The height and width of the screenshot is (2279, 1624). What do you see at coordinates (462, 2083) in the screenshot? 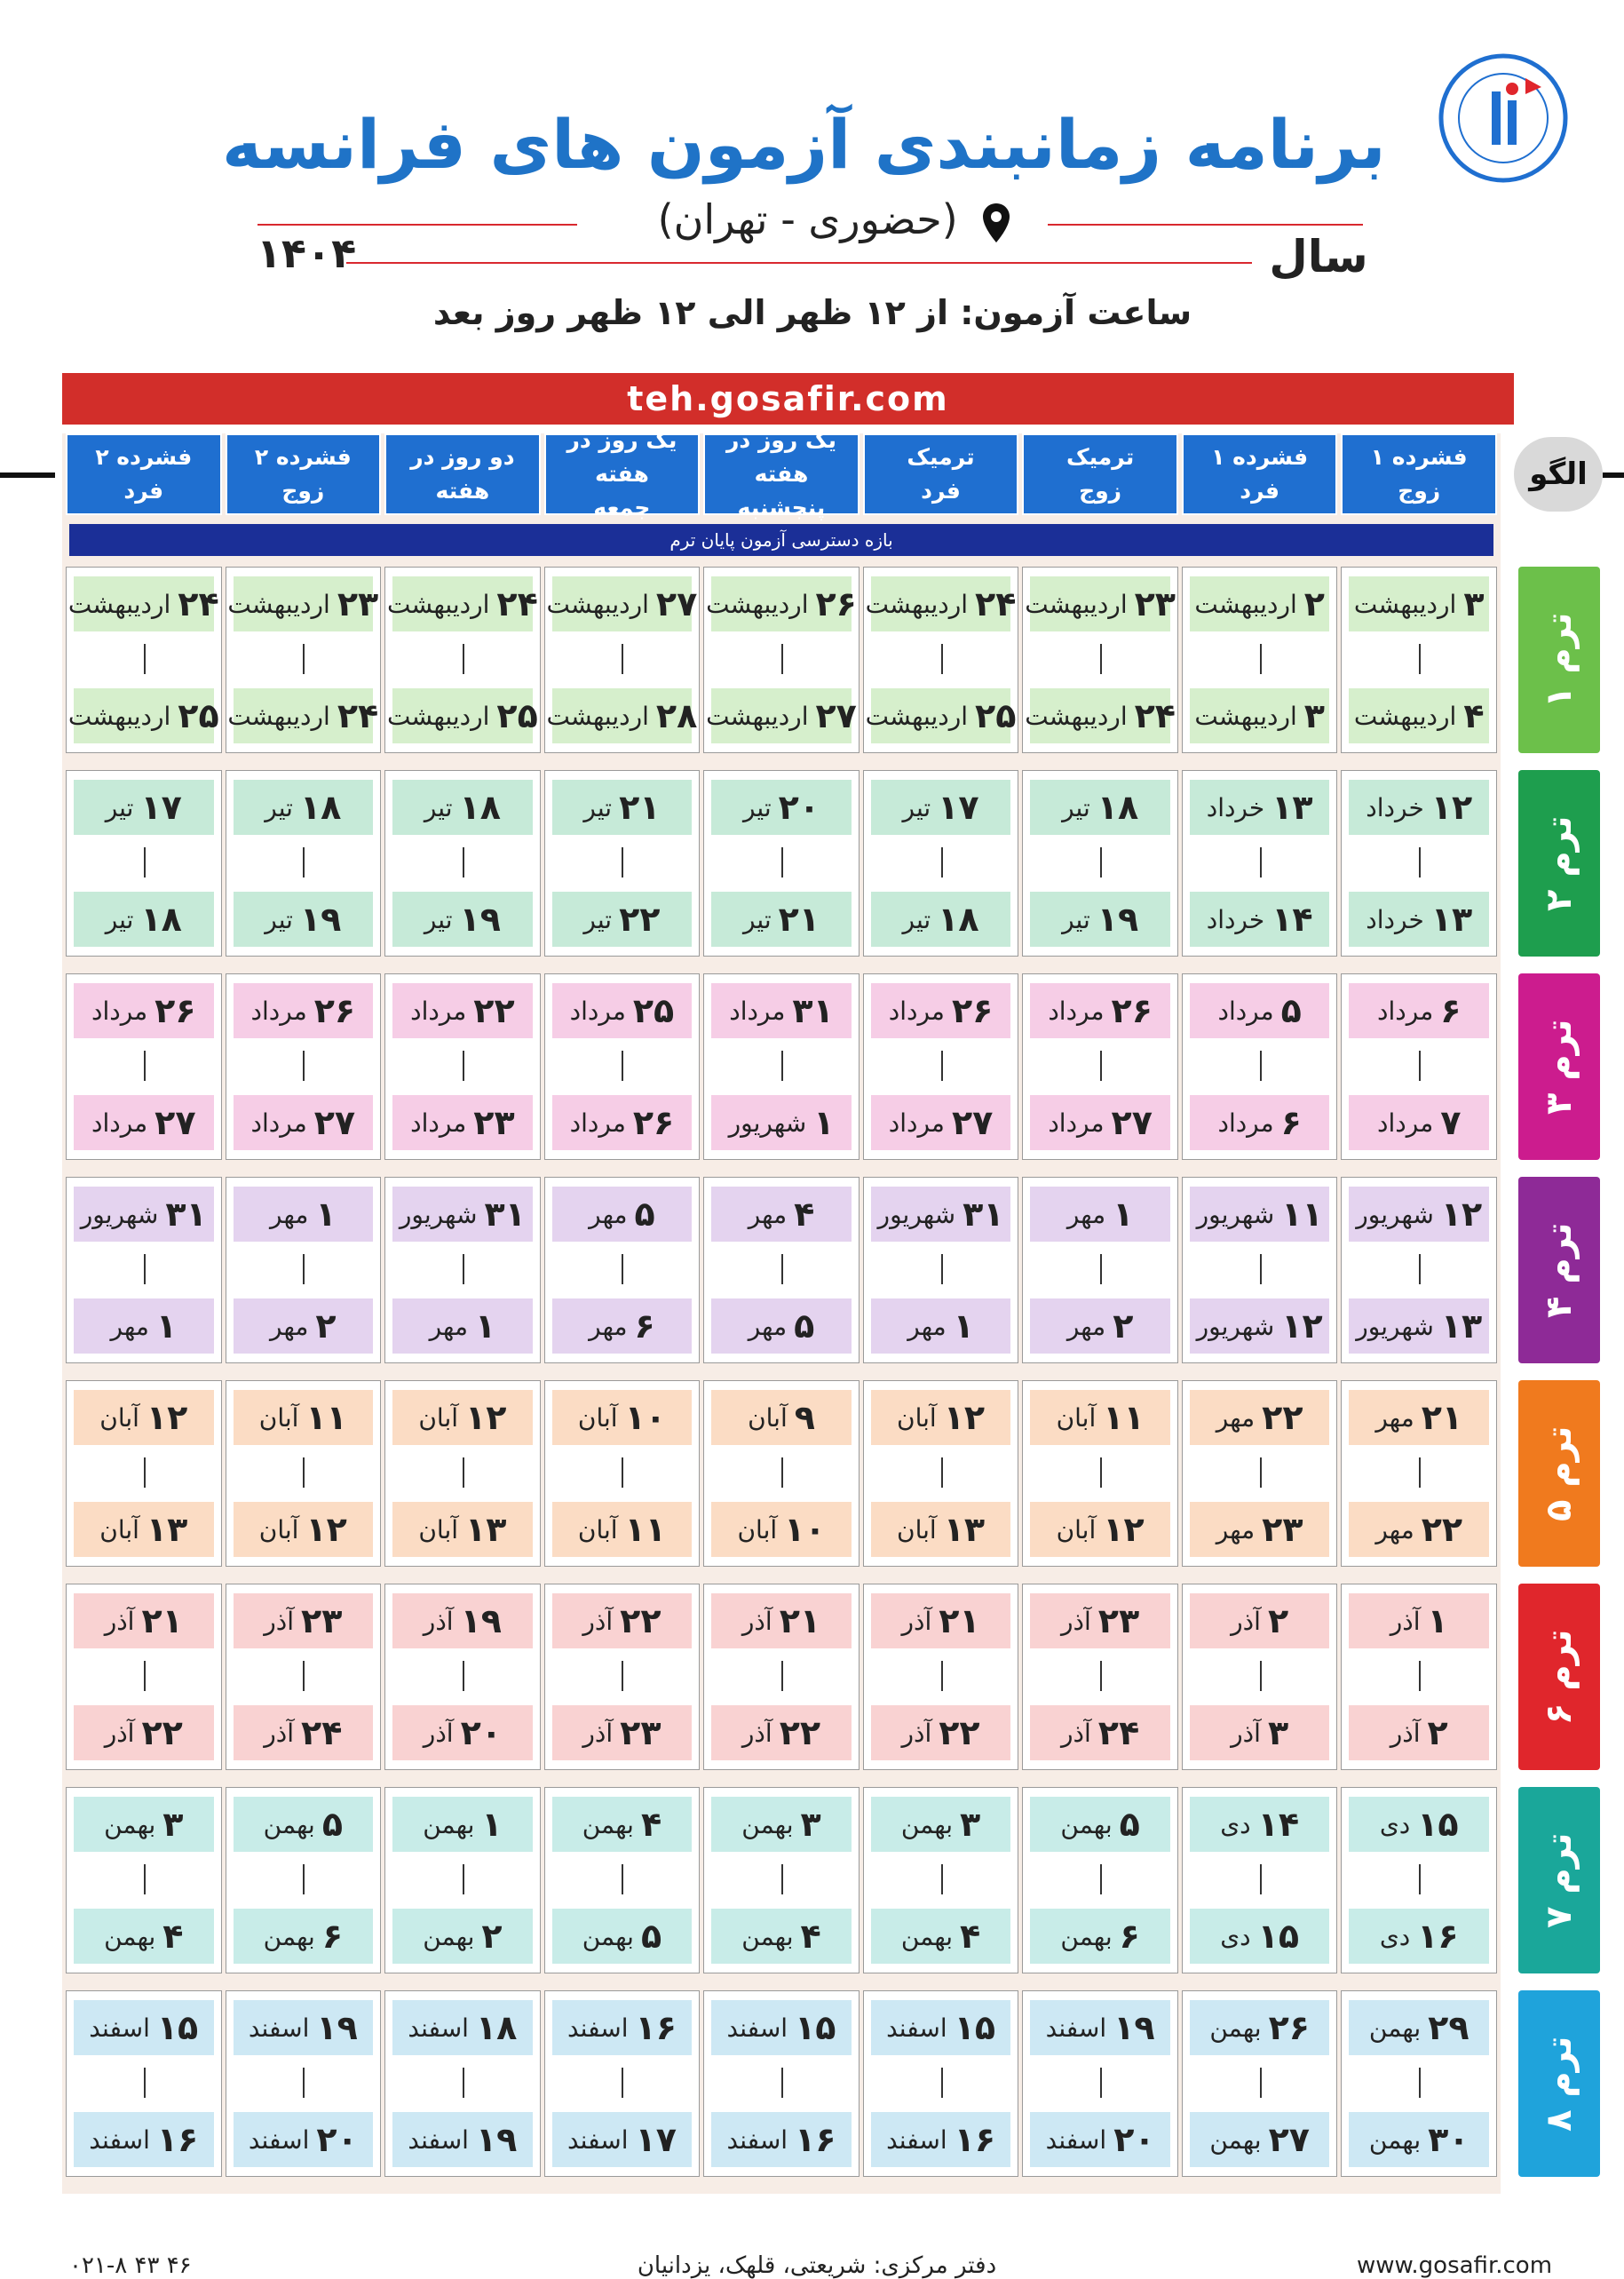
I see `schedule-cell: ۱۸ اسفند ۱۹ اسفند` at bounding box center [462, 2083].